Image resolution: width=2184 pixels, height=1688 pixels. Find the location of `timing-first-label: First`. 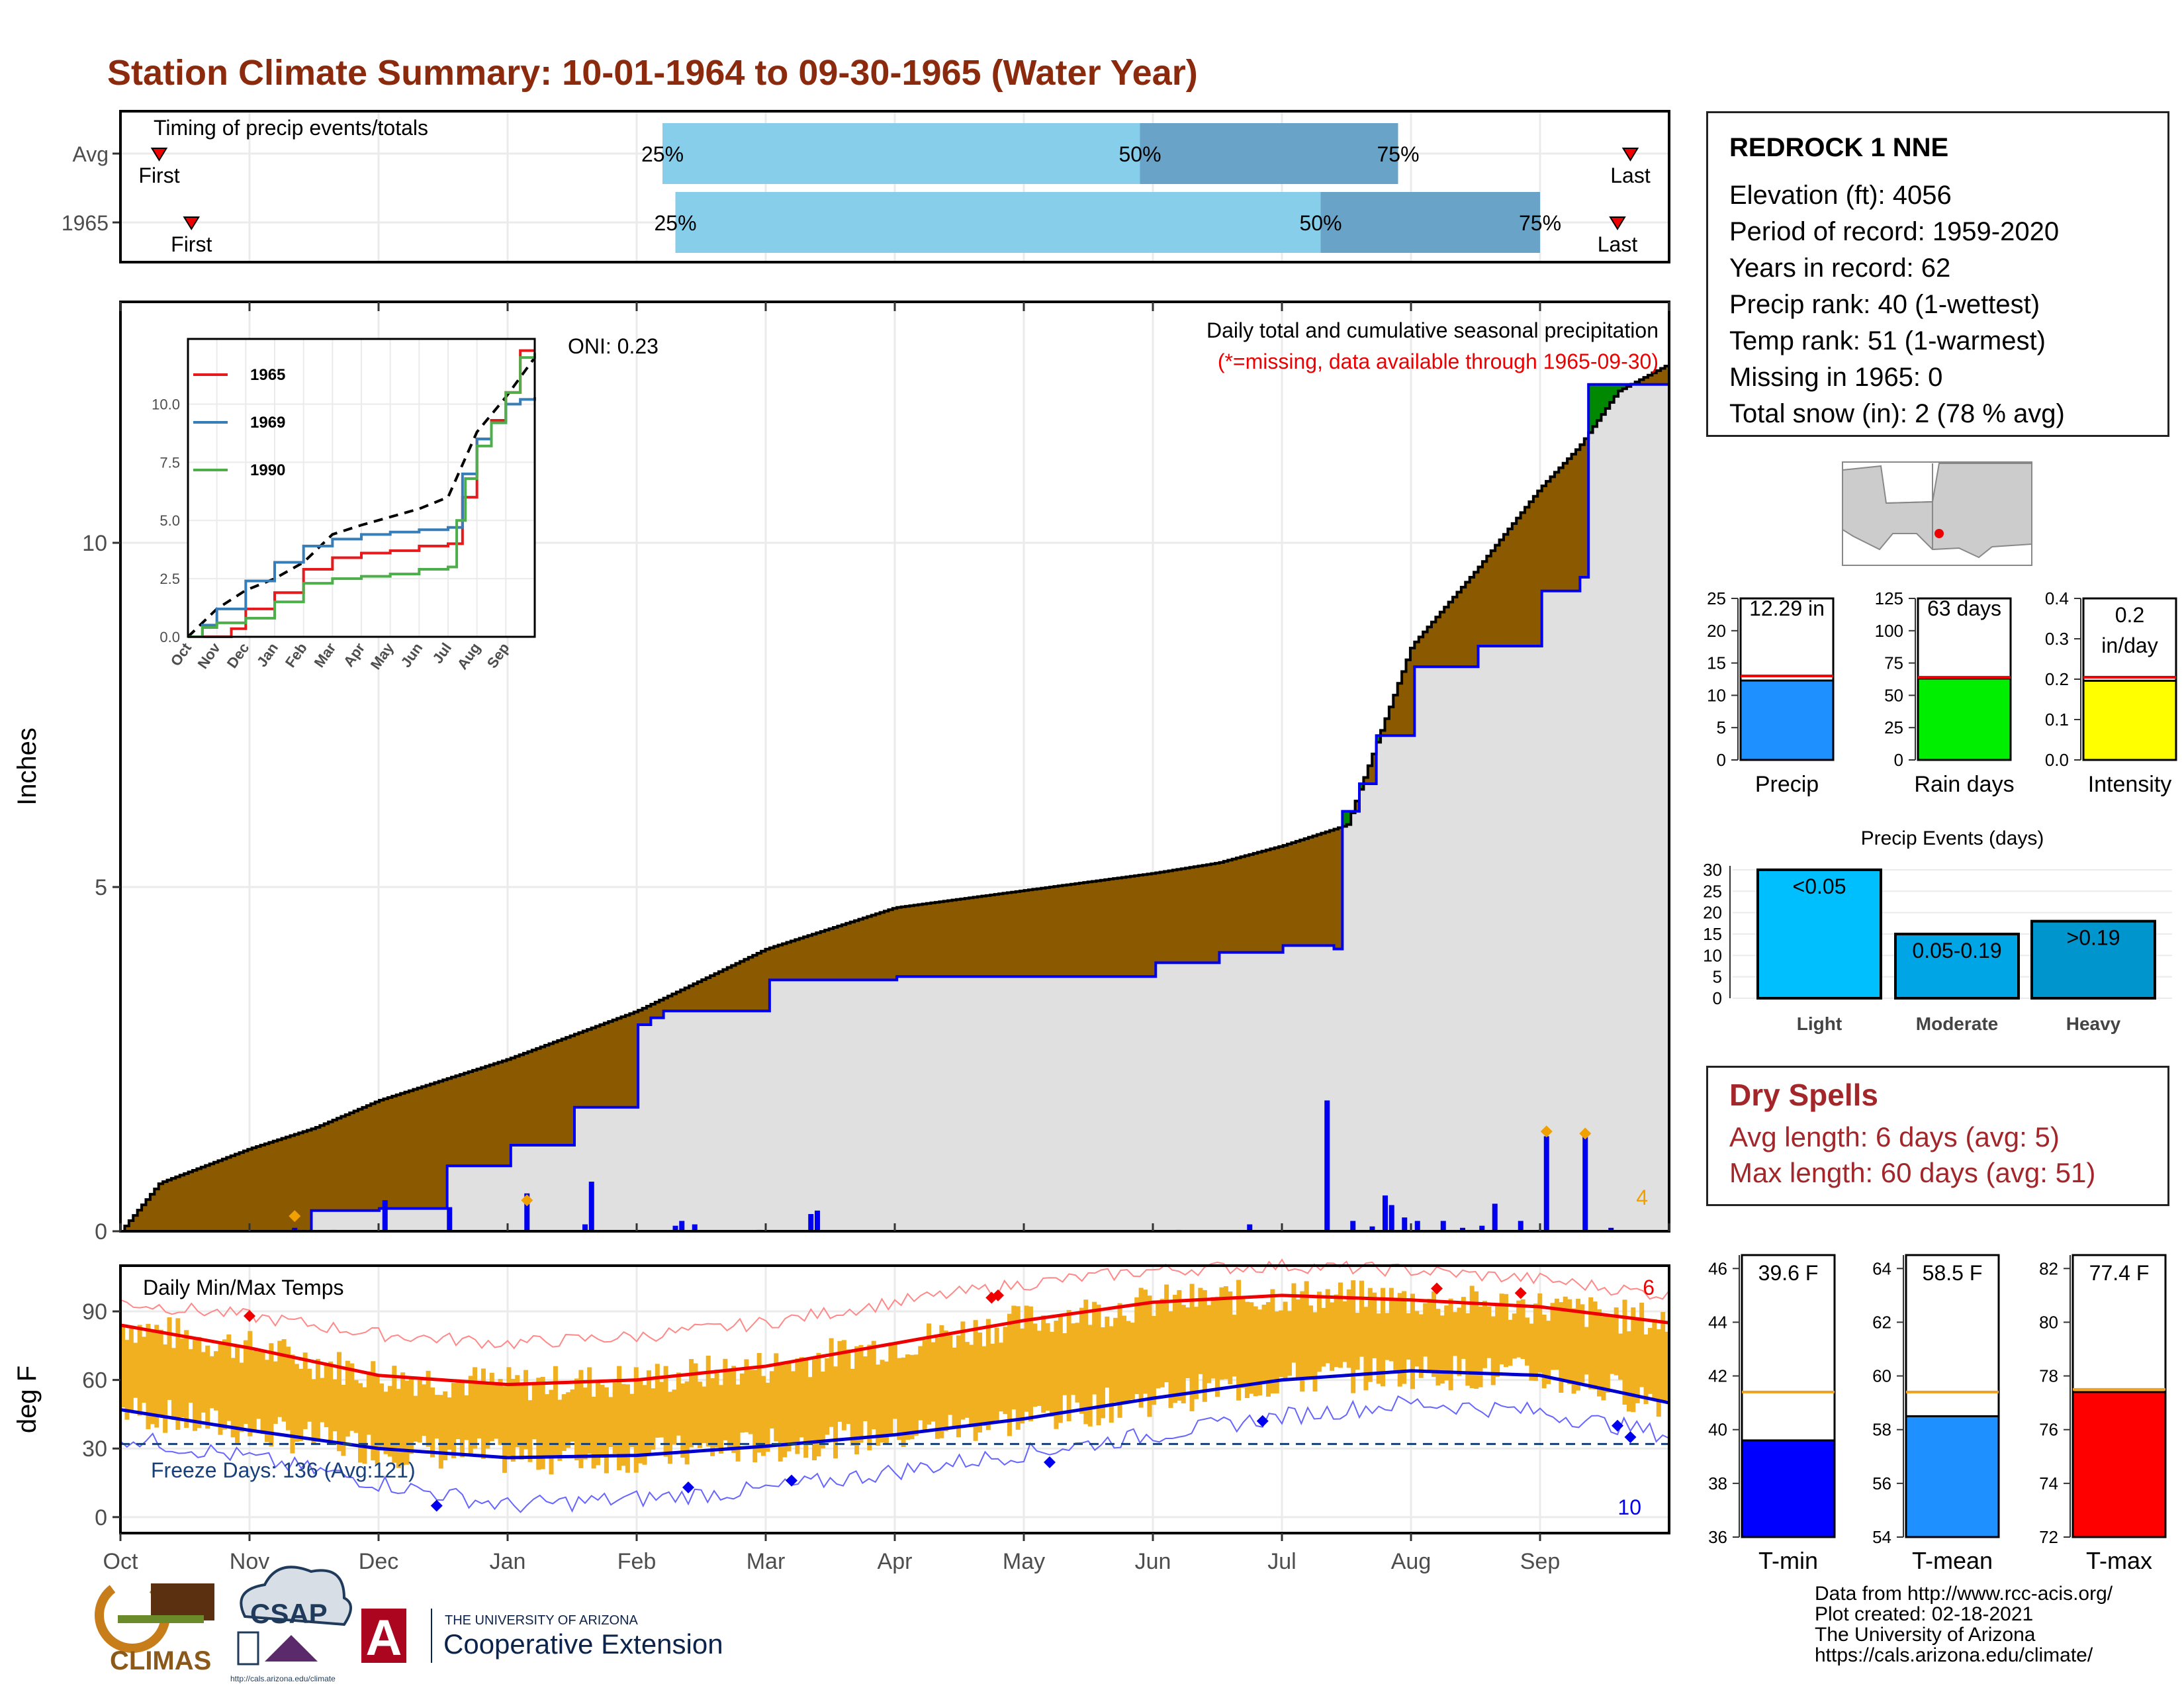

timing-first-label: First is located at coordinates (192, 244).